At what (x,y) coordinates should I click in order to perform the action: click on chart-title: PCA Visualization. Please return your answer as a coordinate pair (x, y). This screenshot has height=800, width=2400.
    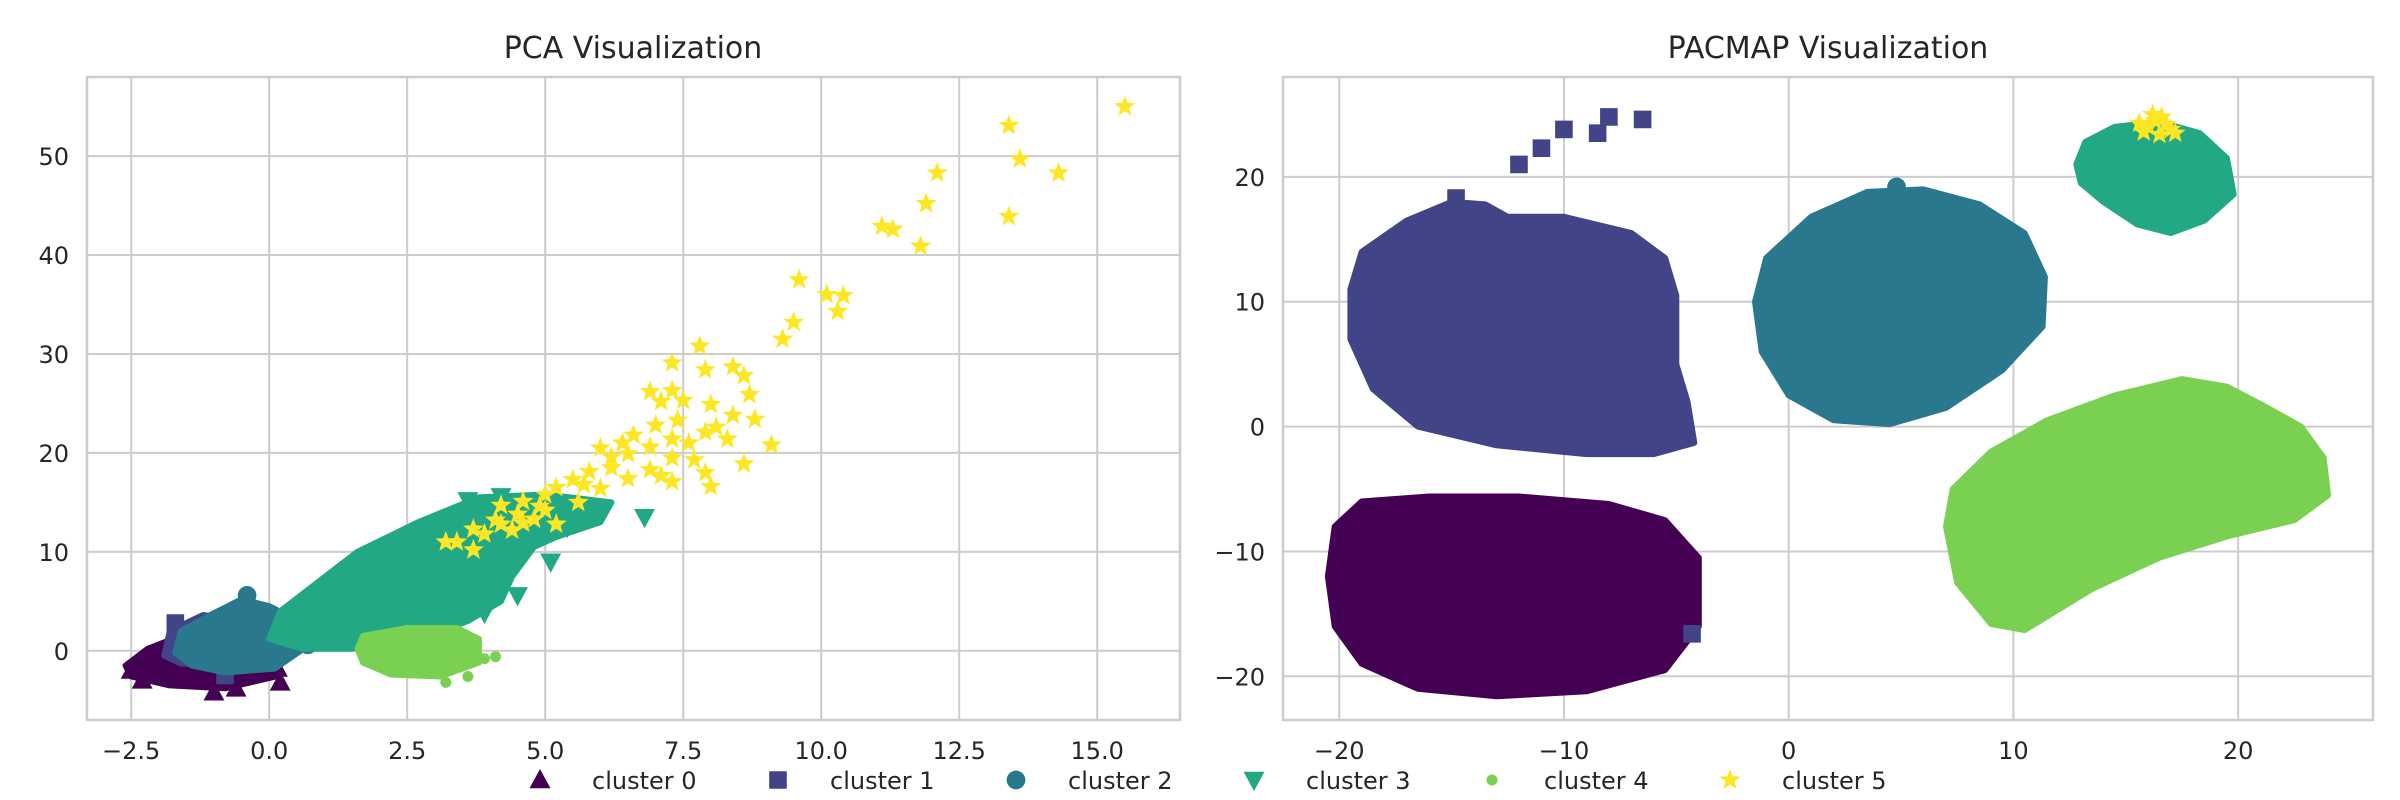
    Looking at the image, I should click on (633, 48).